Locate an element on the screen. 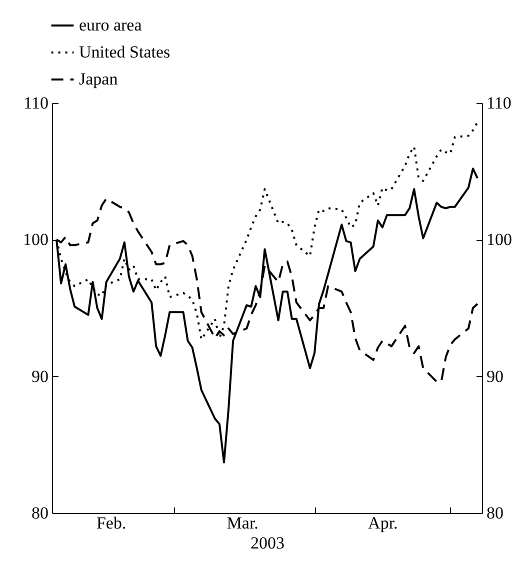 This screenshot has width=525, height=565. x-tick-label: Apr. is located at coordinates (383, 523).